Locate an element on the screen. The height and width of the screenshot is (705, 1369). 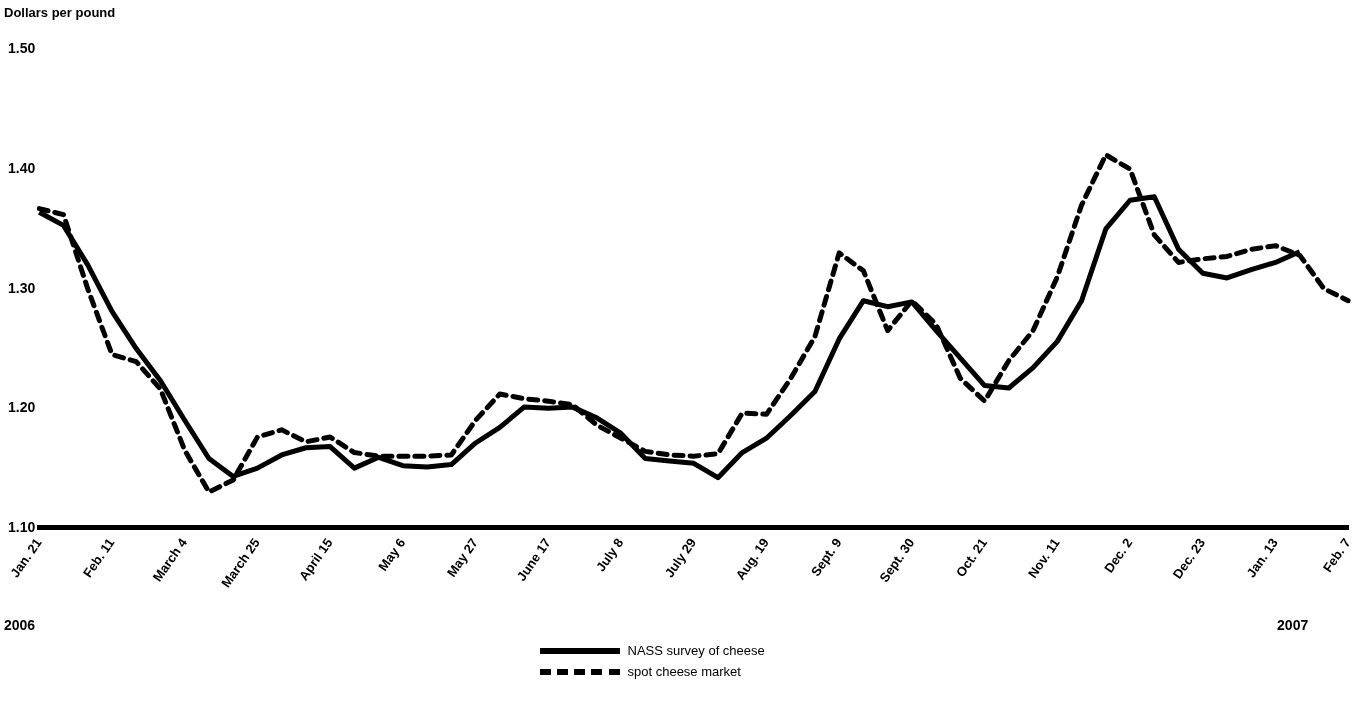
y-tick-label: 1.20 is located at coordinates (22, 407).